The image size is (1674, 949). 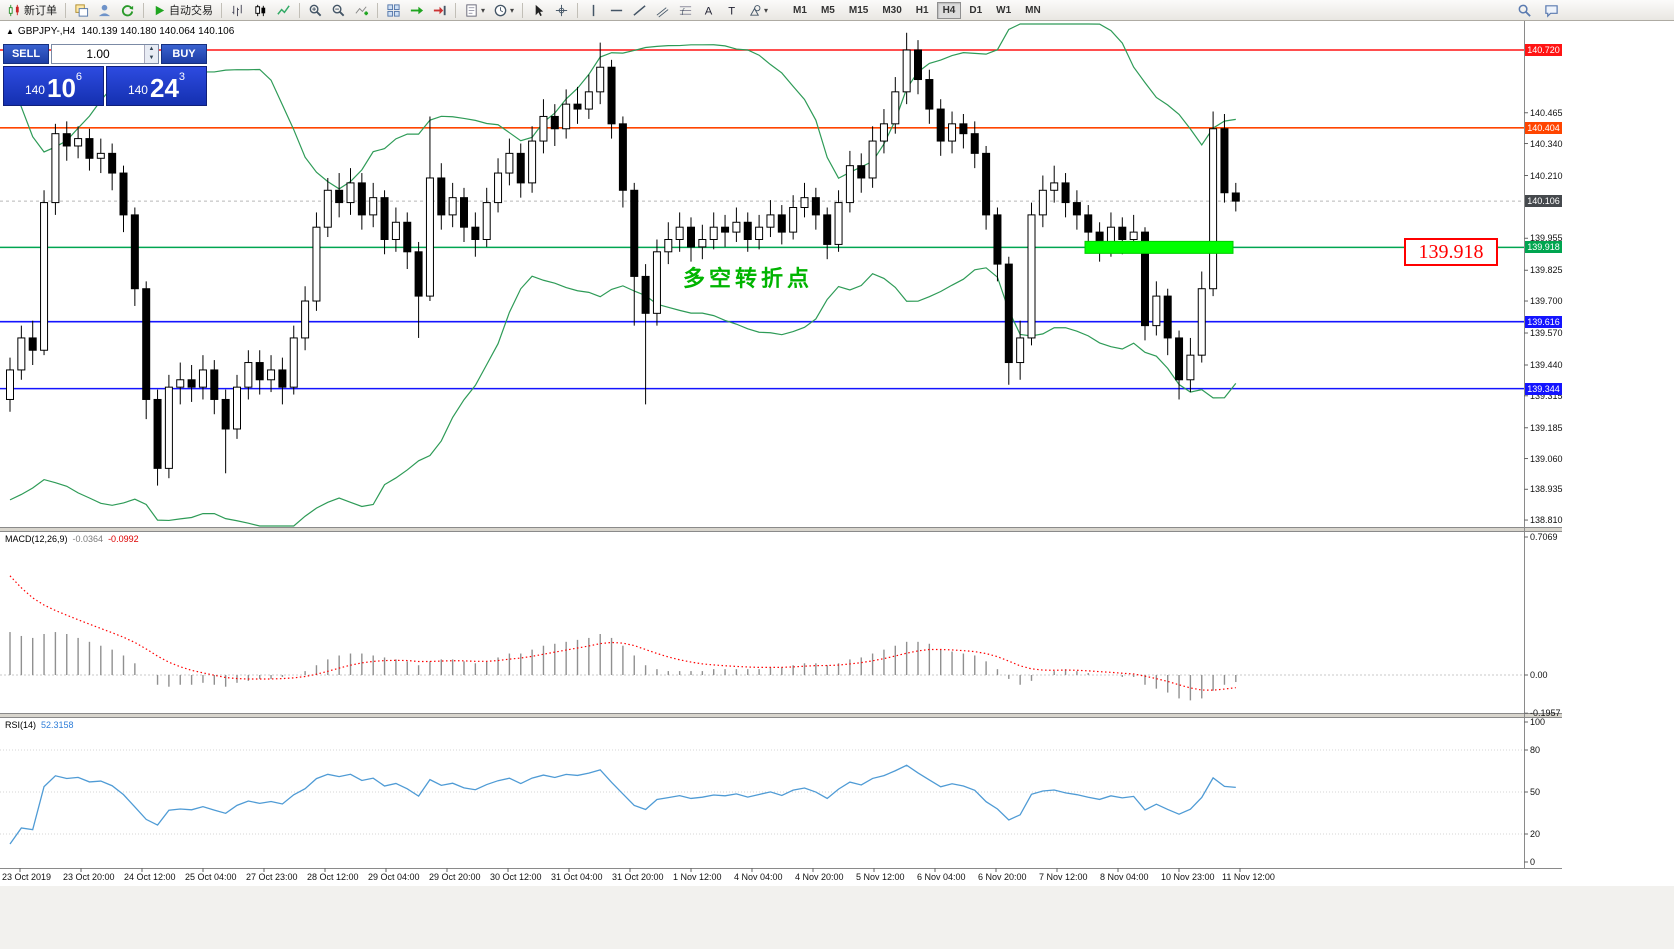 I want to click on zoom-out-icon, so click(x=338, y=10).